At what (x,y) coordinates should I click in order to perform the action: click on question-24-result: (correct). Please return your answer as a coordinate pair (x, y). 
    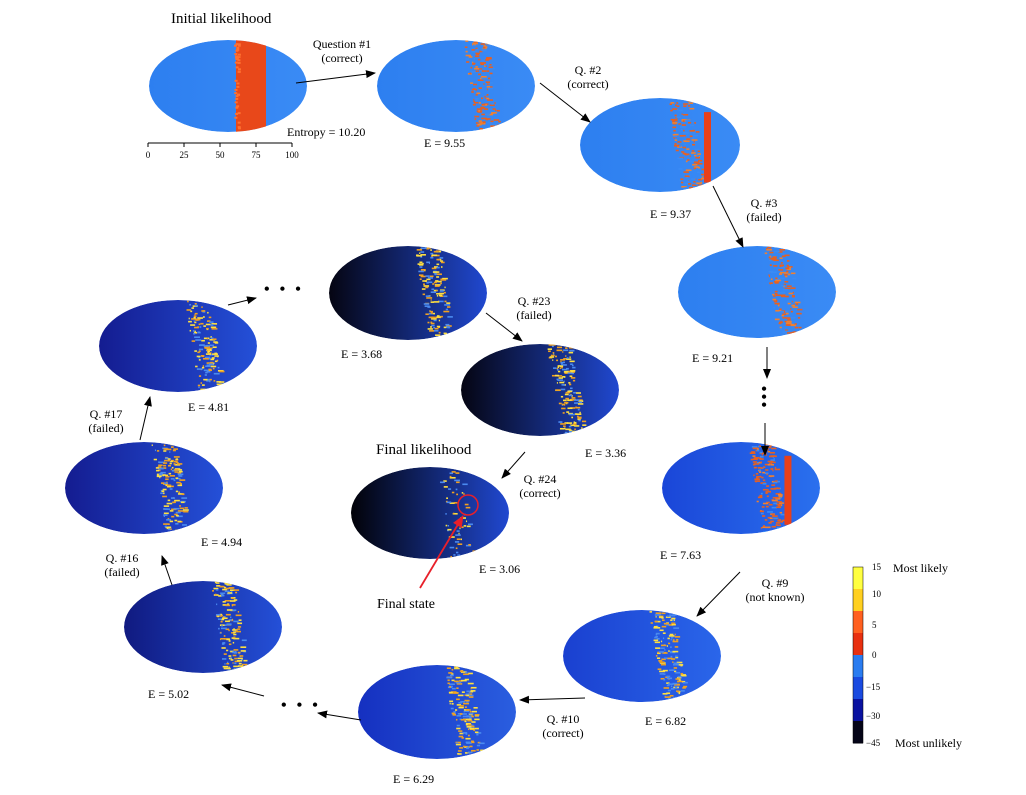
    Looking at the image, I should click on (540, 493).